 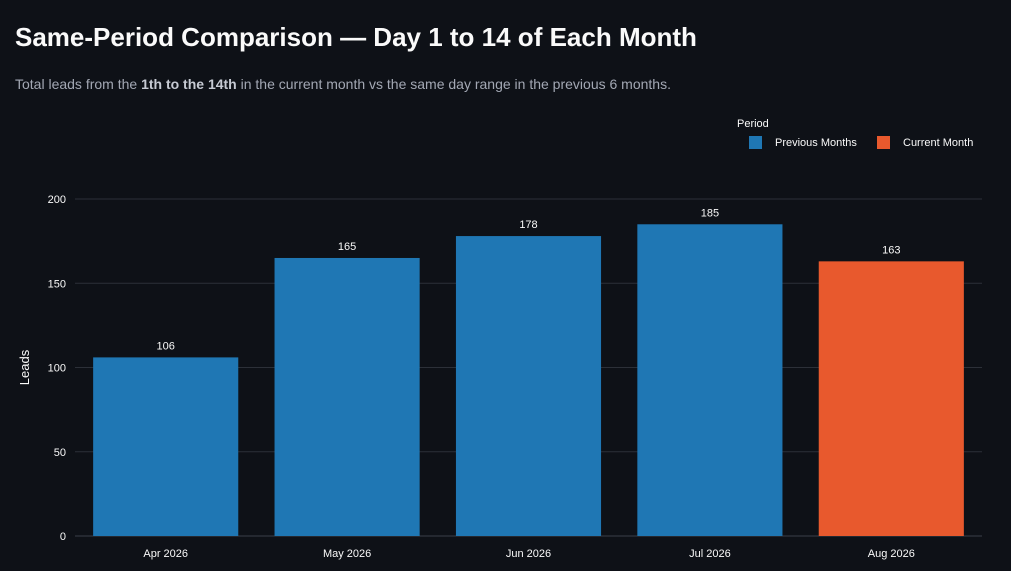 What do you see at coordinates (63, 537) in the screenshot?
I see `y-tick-label: 0` at bounding box center [63, 537].